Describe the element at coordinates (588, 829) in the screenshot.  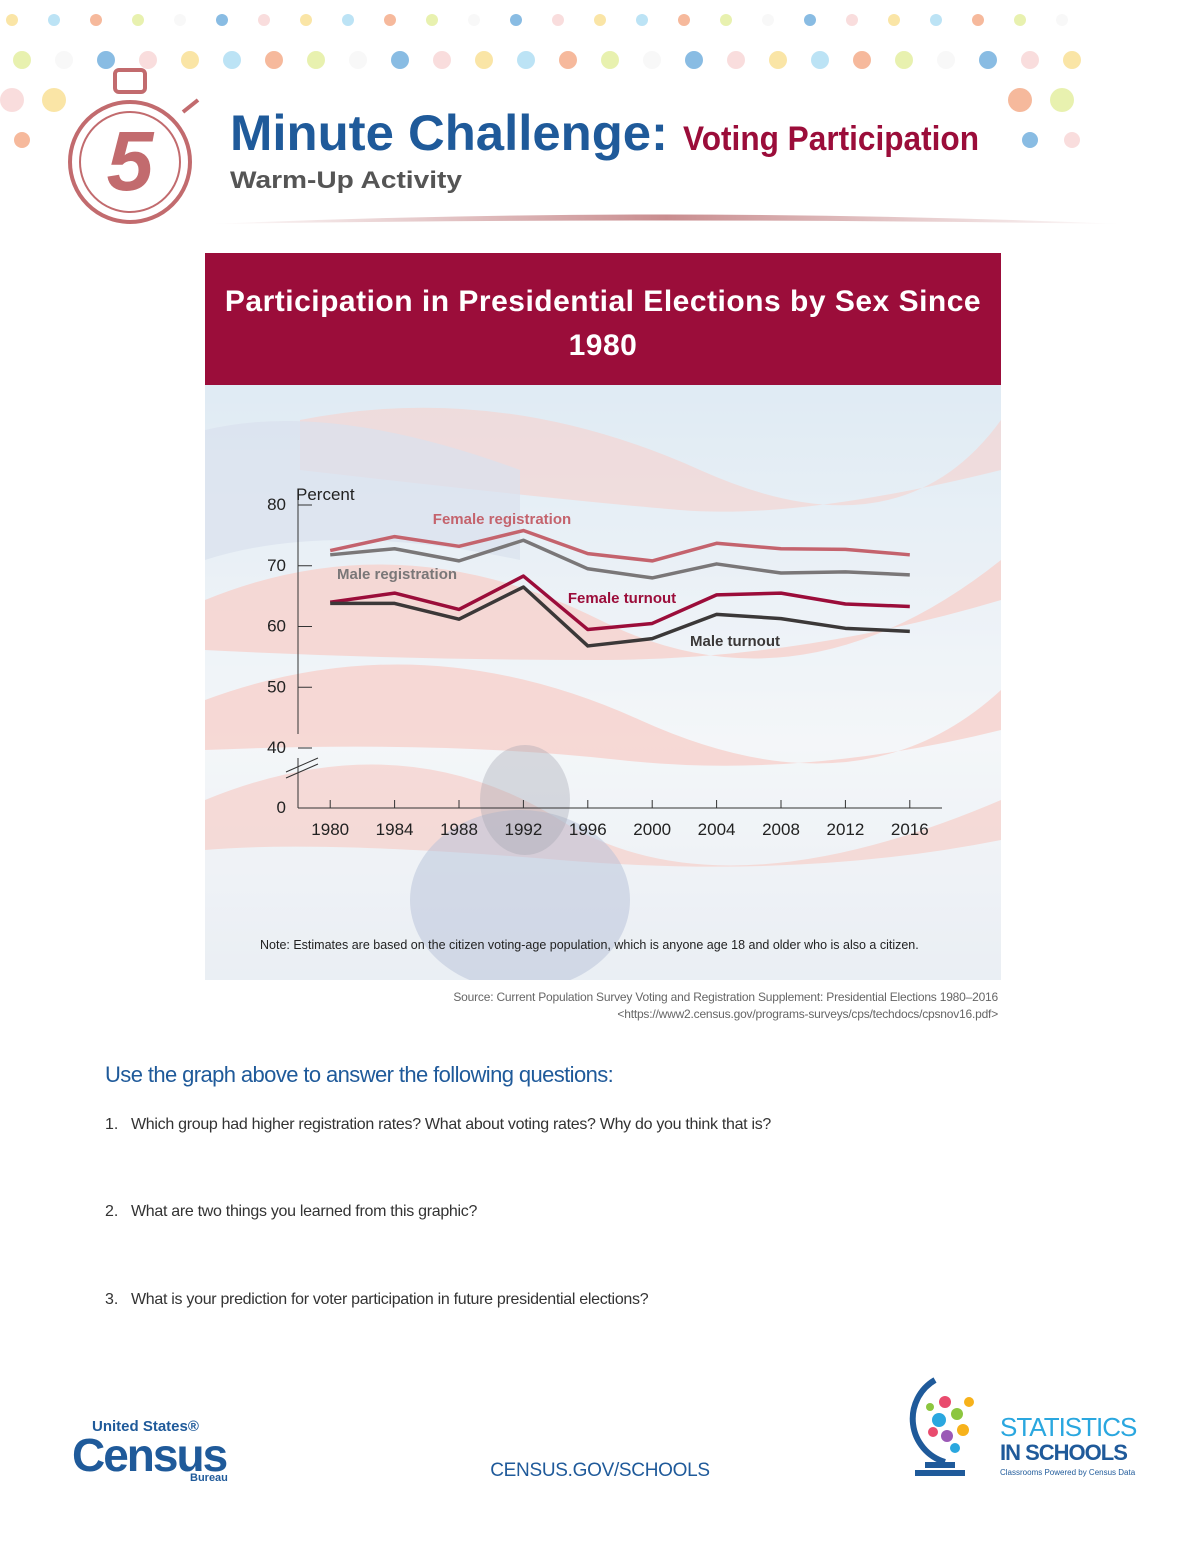
I see `x-tick-label: 1996` at that location.